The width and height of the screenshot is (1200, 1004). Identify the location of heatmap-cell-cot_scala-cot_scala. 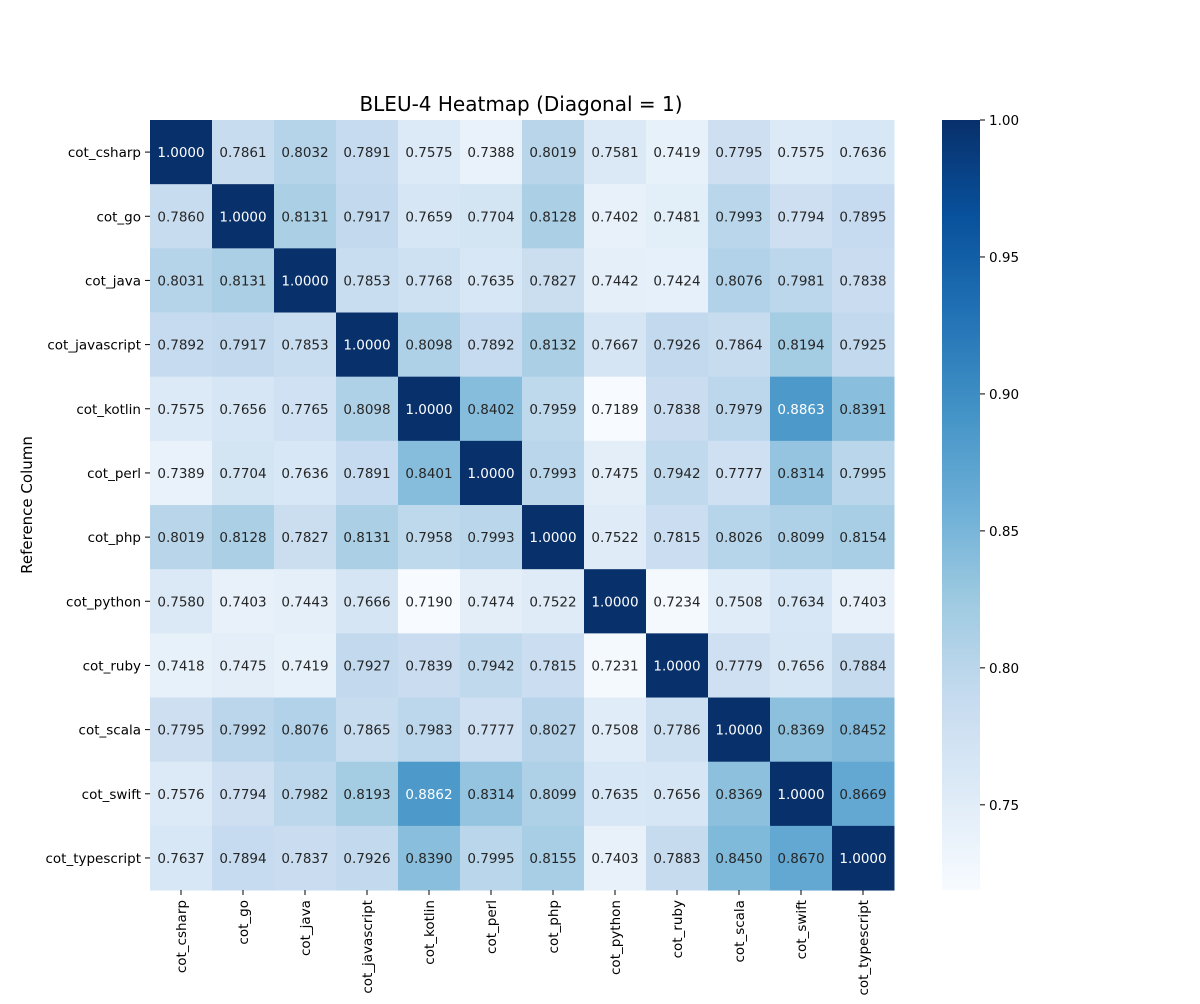
(739, 730).